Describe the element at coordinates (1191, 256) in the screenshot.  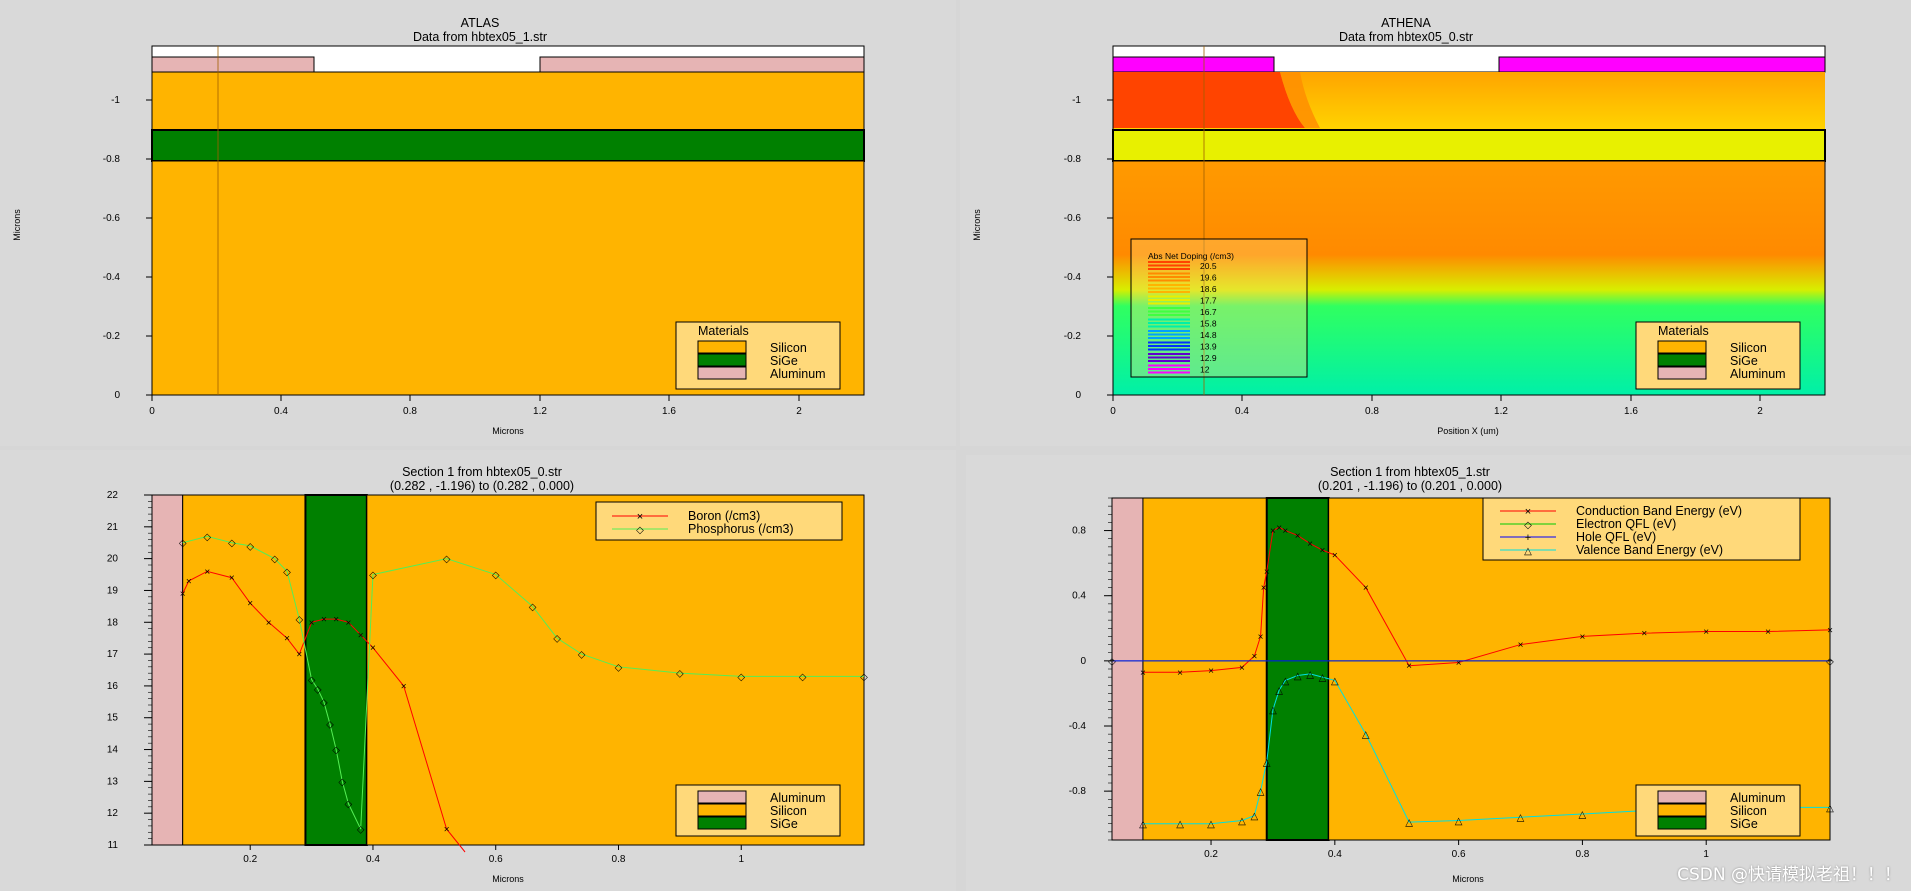
I see `doping-legend-title: Abs Net Doping (/cm3)` at that location.